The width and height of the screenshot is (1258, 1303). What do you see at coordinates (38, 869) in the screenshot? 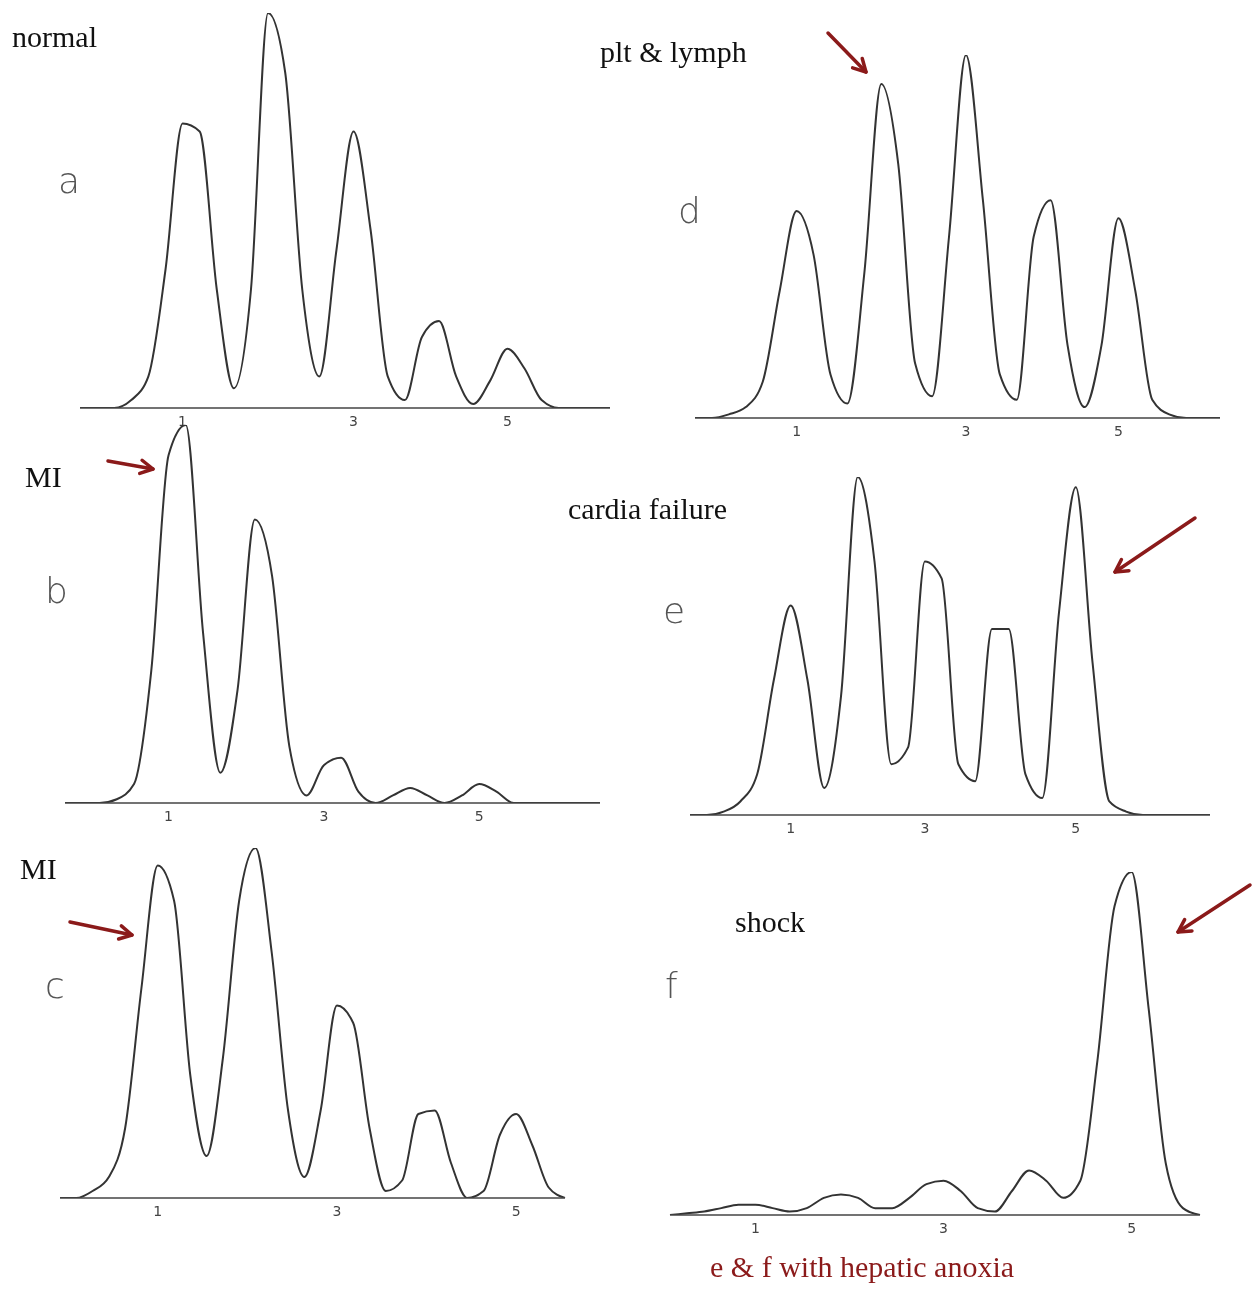
I see `chart-title: MI` at bounding box center [38, 869].